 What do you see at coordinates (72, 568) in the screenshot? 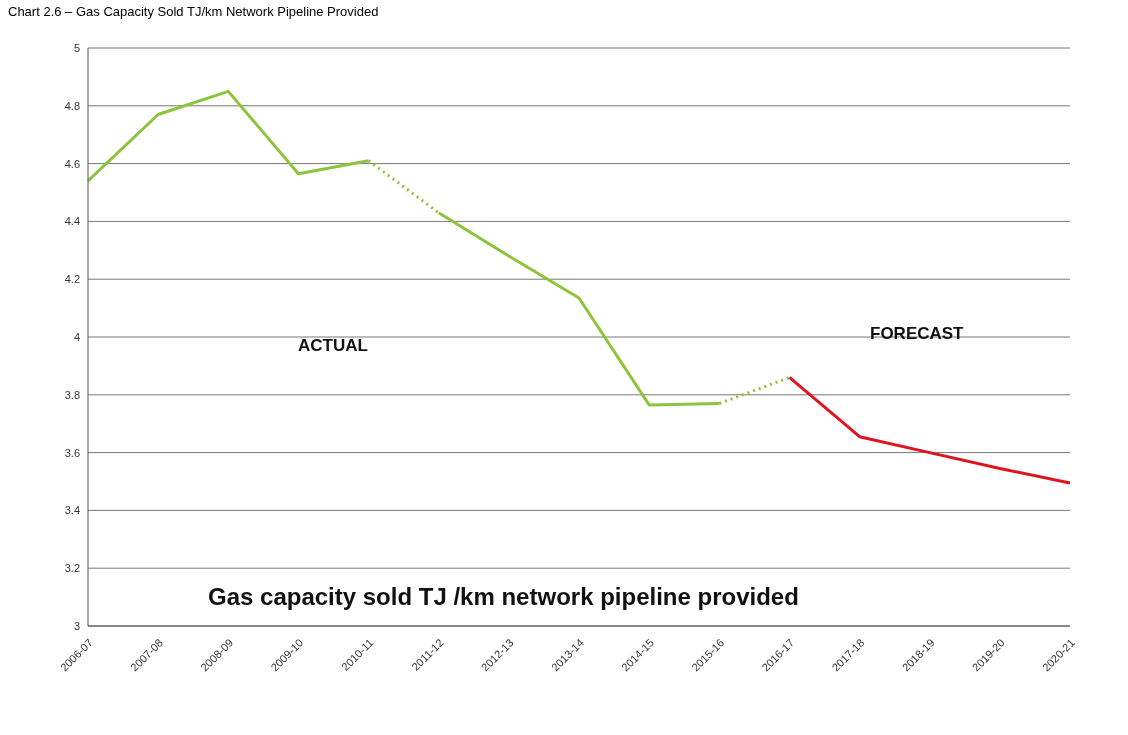
I see `y-tick-label: 3.2` at bounding box center [72, 568].